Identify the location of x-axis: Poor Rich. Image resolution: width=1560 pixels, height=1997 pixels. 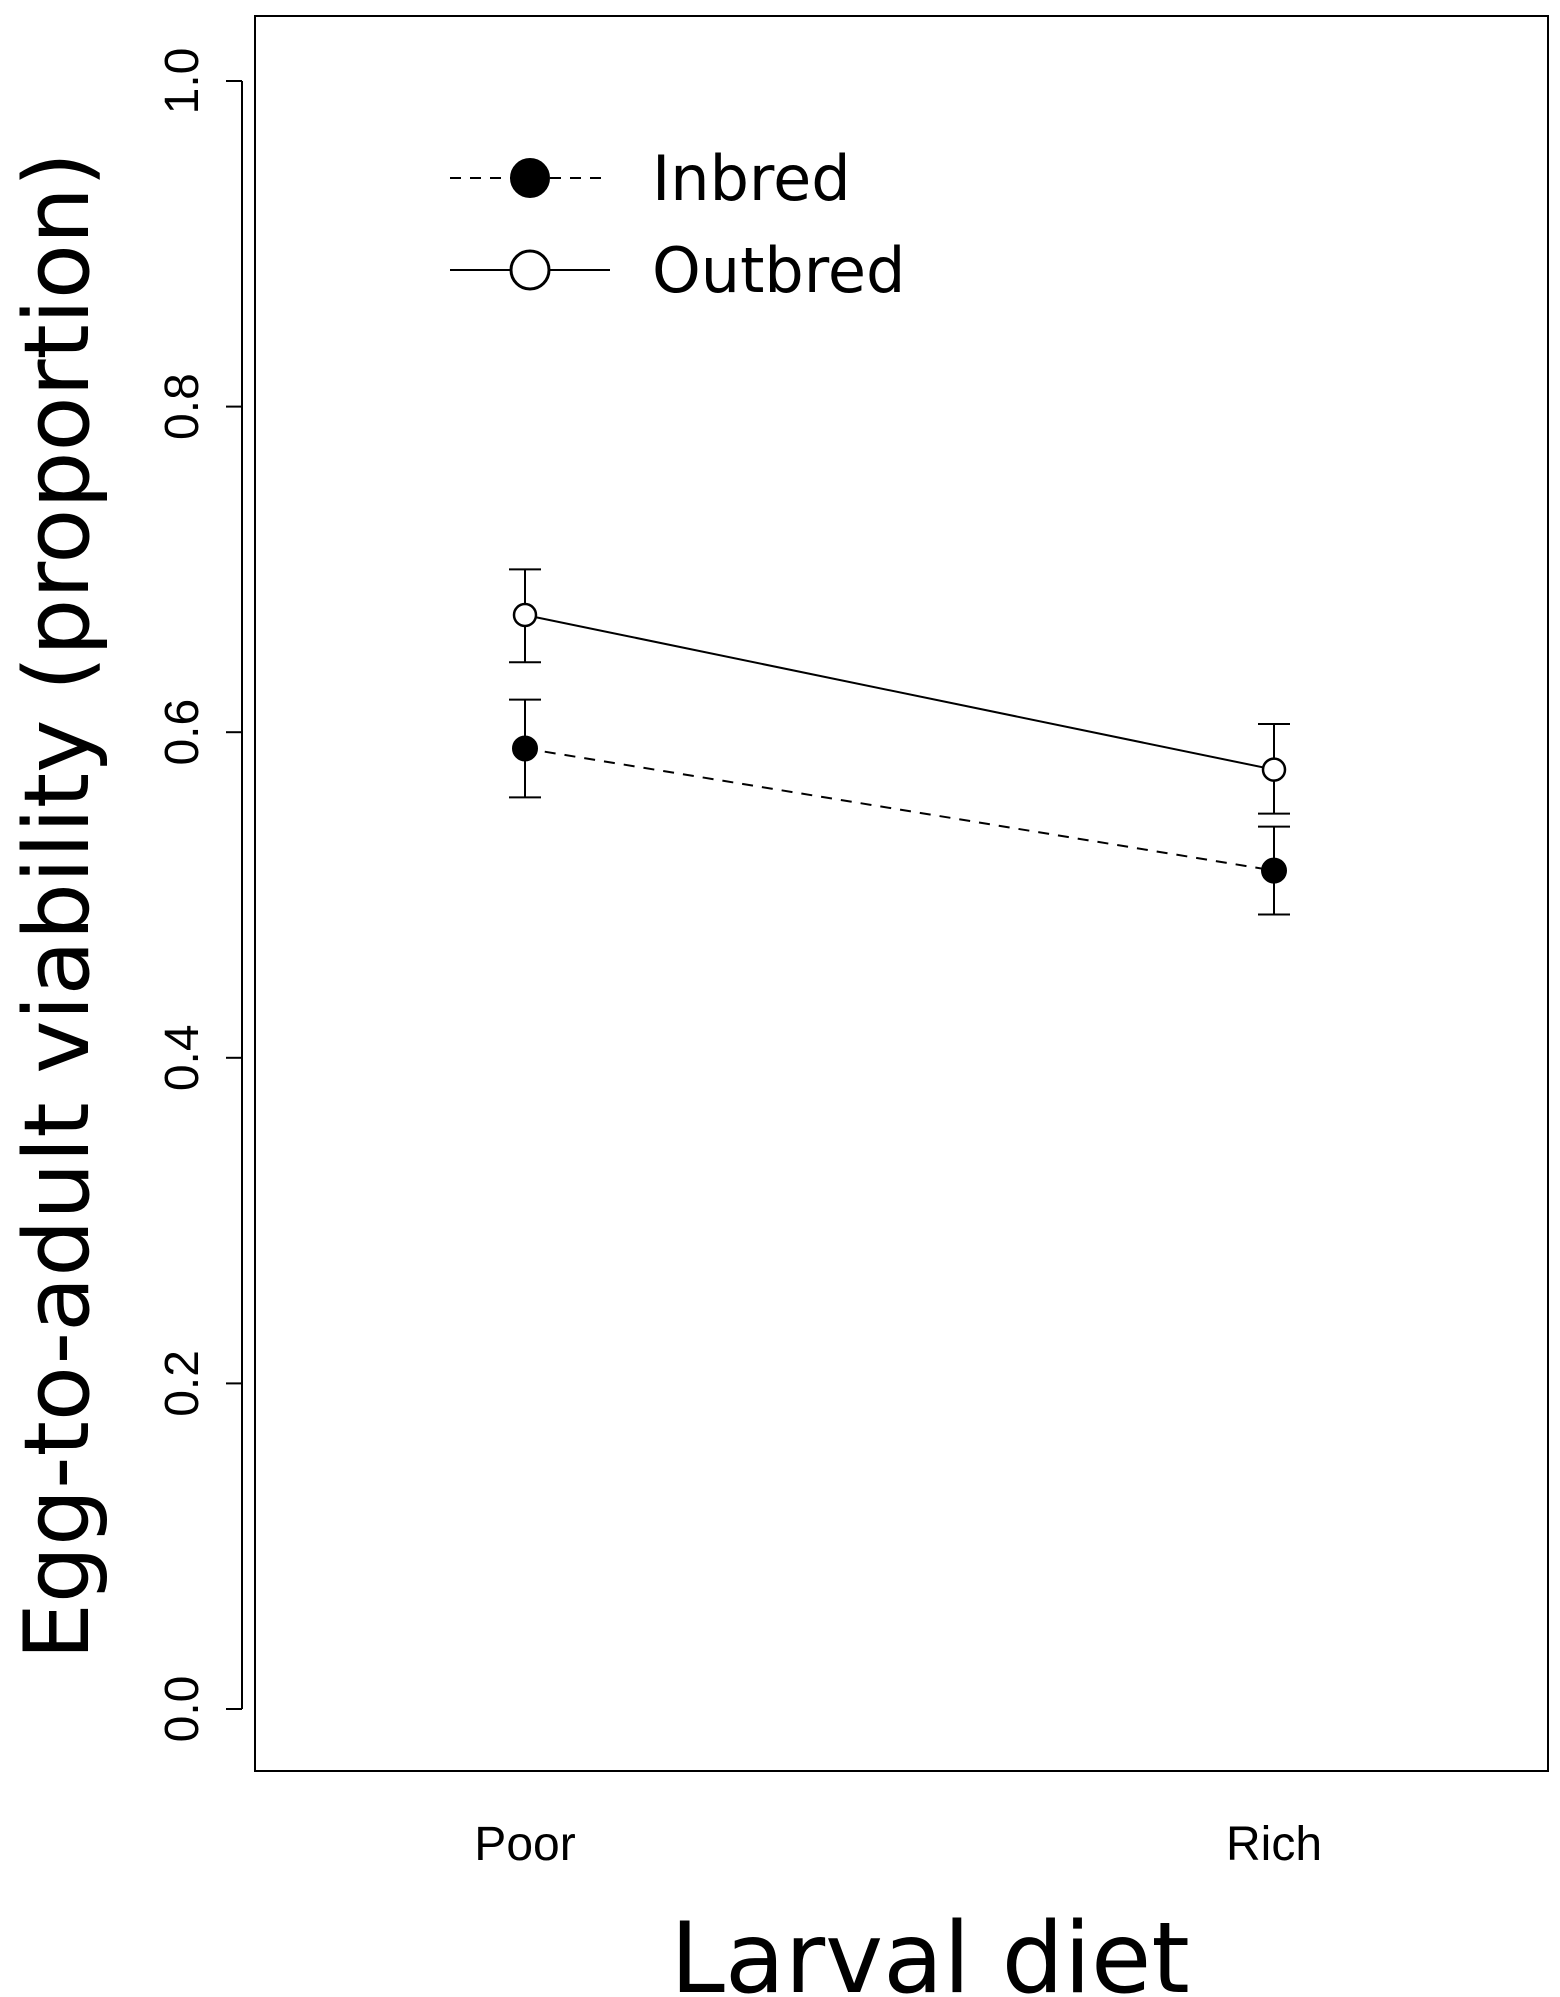
(898, 1844).